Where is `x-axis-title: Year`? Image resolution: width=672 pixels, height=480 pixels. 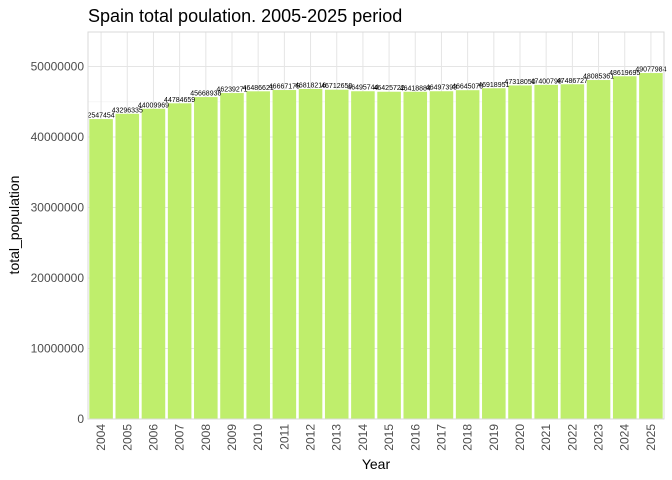 x-axis-title: Year is located at coordinates (376, 464).